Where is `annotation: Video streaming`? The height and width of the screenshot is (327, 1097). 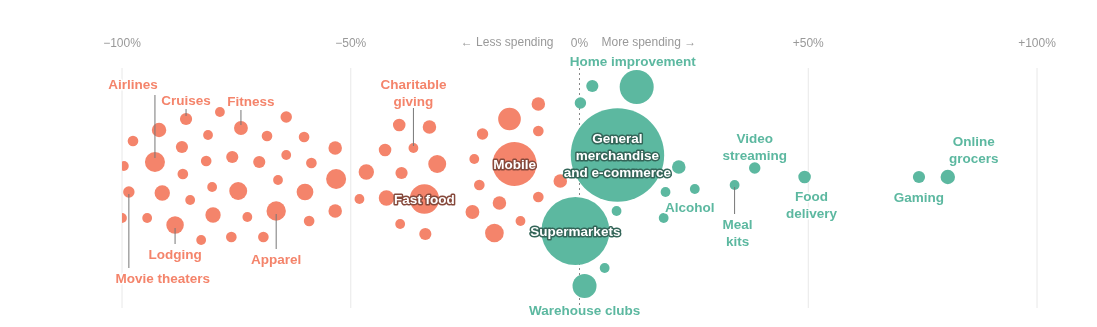 annotation: Video streaming is located at coordinates (754, 147).